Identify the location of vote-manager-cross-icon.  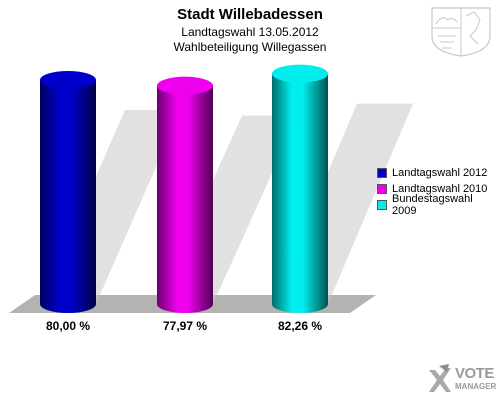
(440, 378).